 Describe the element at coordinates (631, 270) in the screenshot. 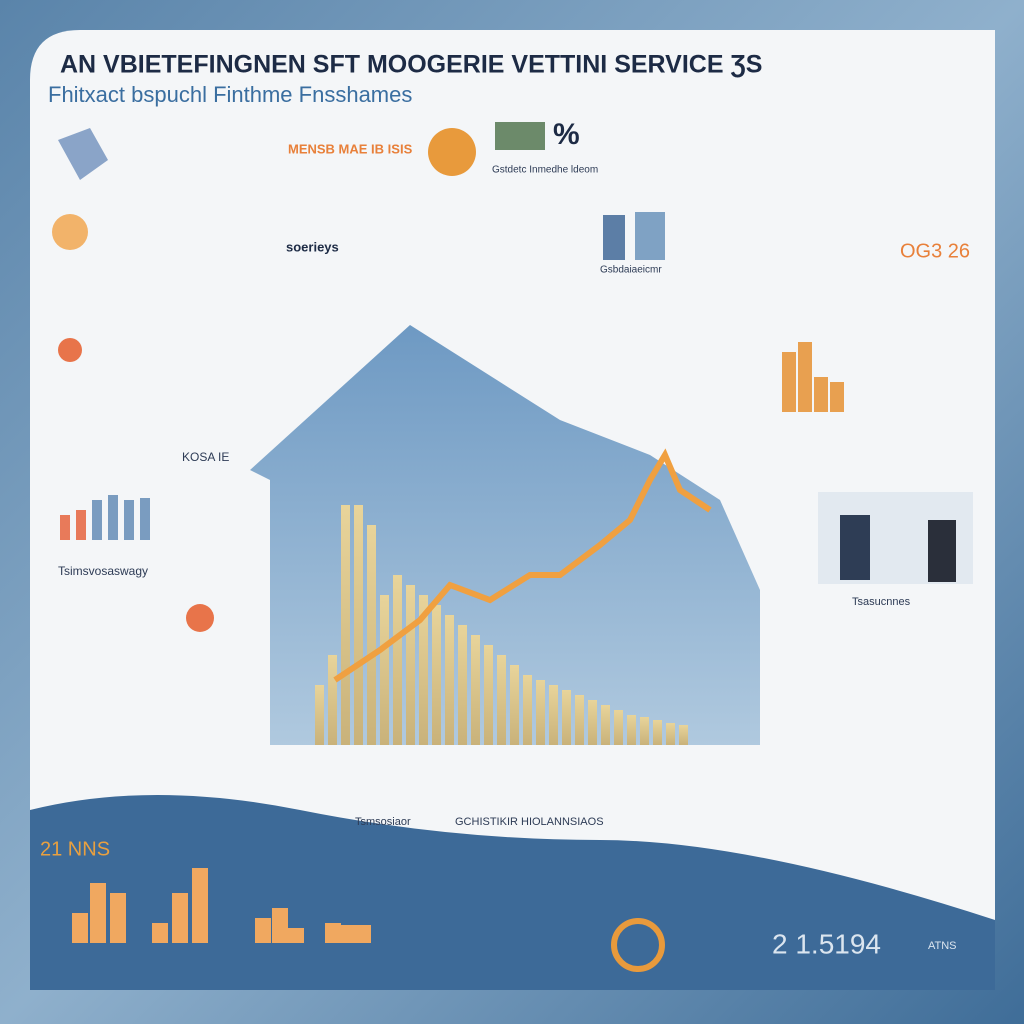

I see `label: Gsbdaiaeicmr` at that location.